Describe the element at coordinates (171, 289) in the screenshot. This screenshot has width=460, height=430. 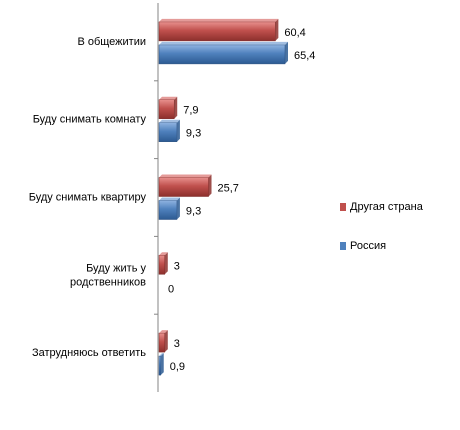
I see `data-label: 0` at that location.